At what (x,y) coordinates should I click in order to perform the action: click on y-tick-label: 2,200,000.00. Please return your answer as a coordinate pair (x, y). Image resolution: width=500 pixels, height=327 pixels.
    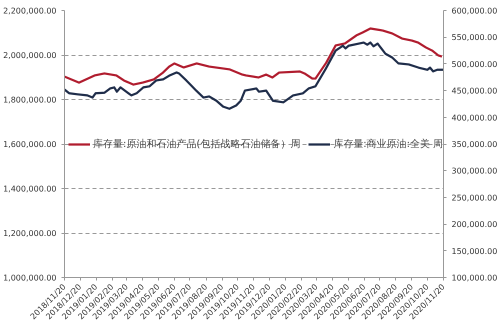
    Looking at the image, I should click on (29, 11).